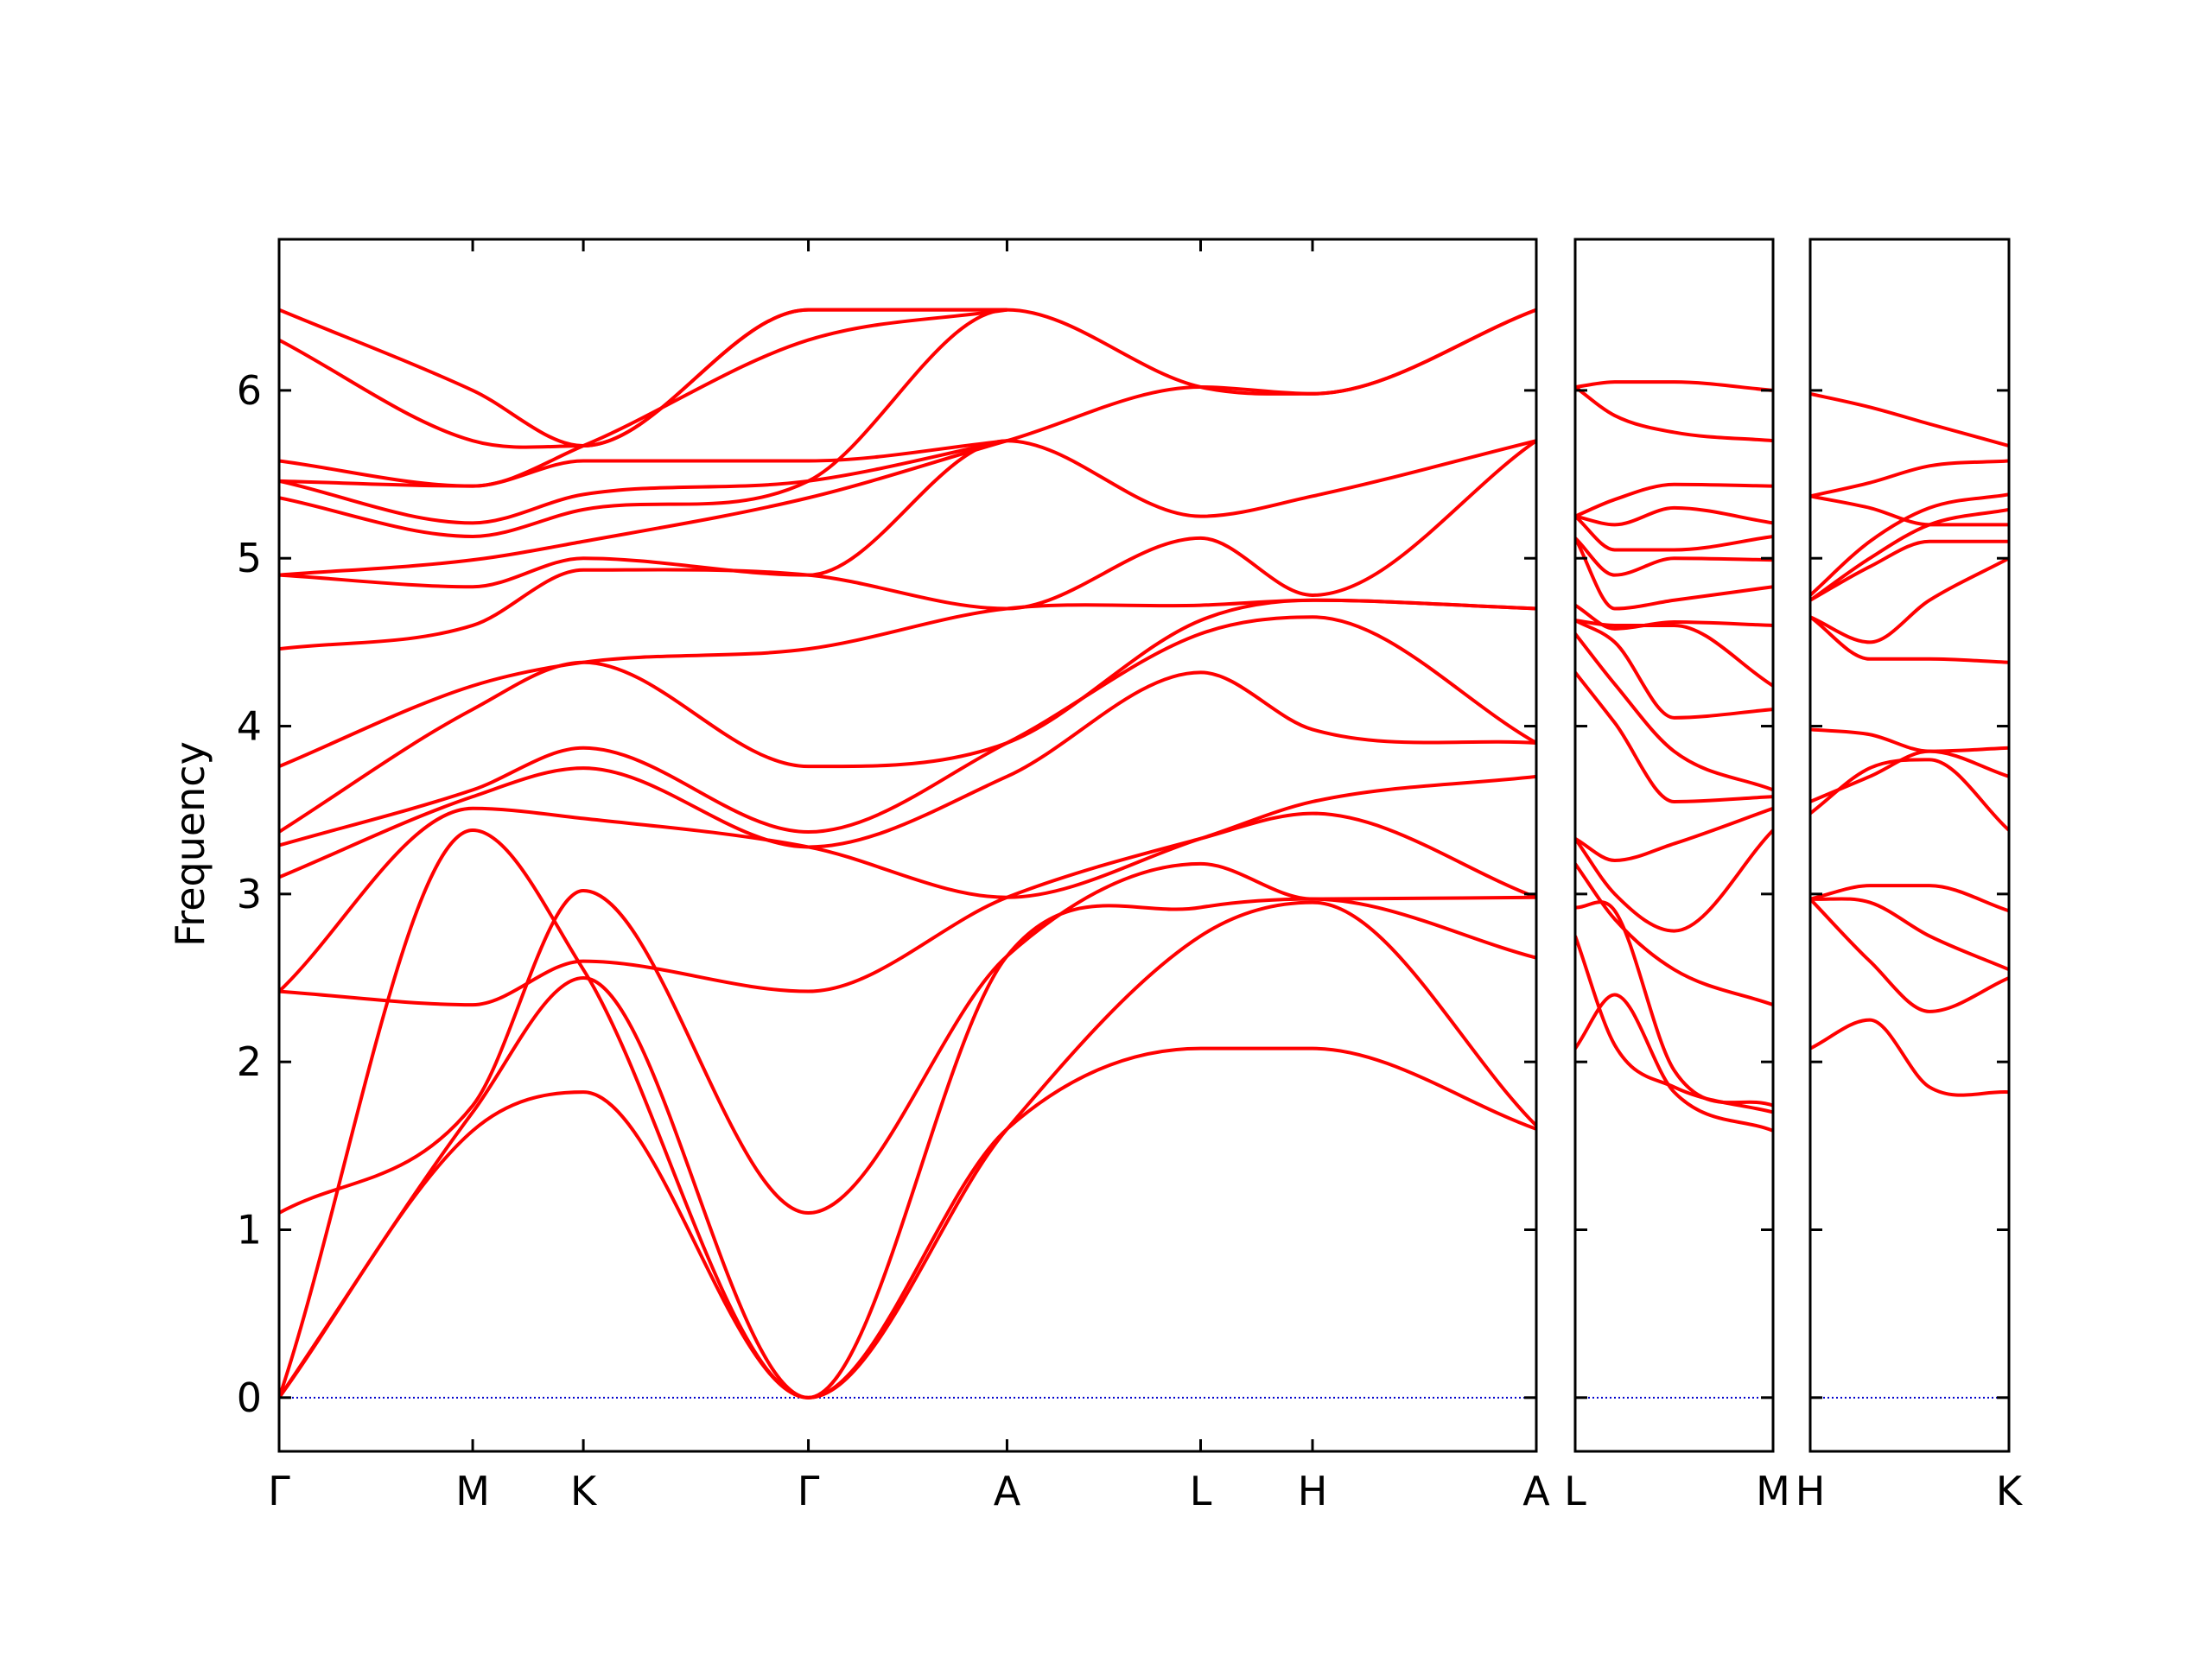 The image size is (2212, 1663). Describe the element at coordinates (1909, 846) in the screenshot. I see `panel-3-frame` at that location.